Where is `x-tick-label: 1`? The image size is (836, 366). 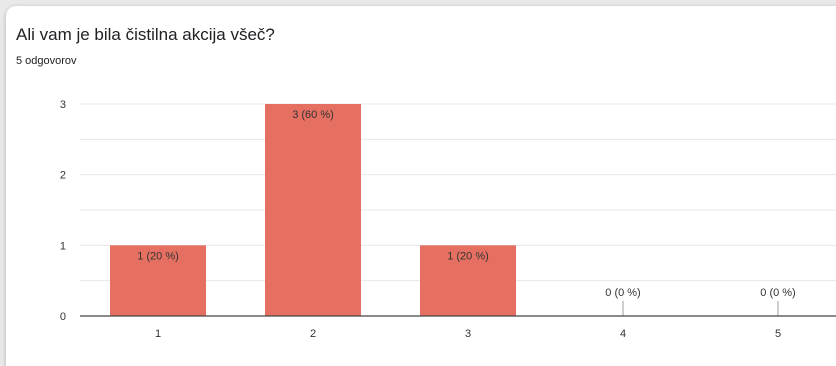
x-tick-label: 1 is located at coordinates (158, 334).